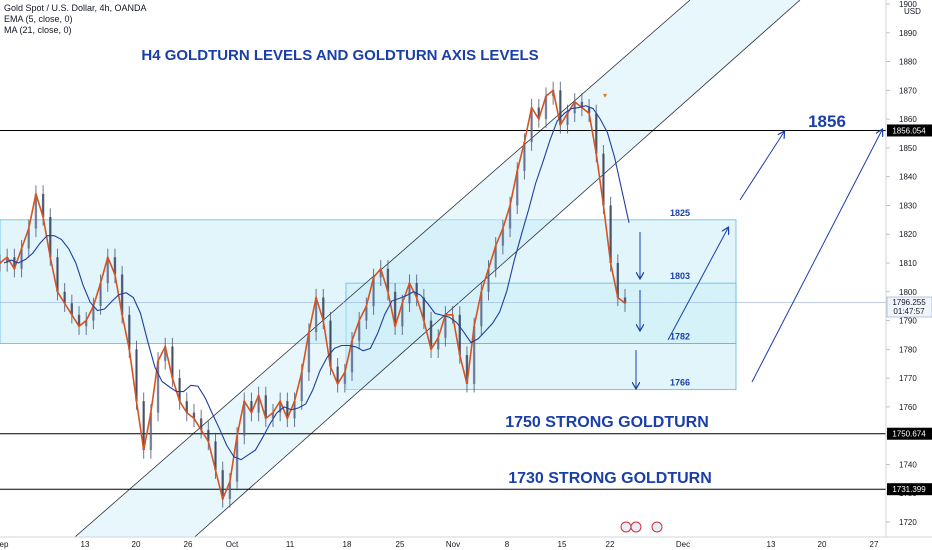 The height and width of the screenshot is (550, 932). What do you see at coordinates (4, 544) in the screenshot?
I see `x-tick-label: ep` at bounding box center [4, 544].